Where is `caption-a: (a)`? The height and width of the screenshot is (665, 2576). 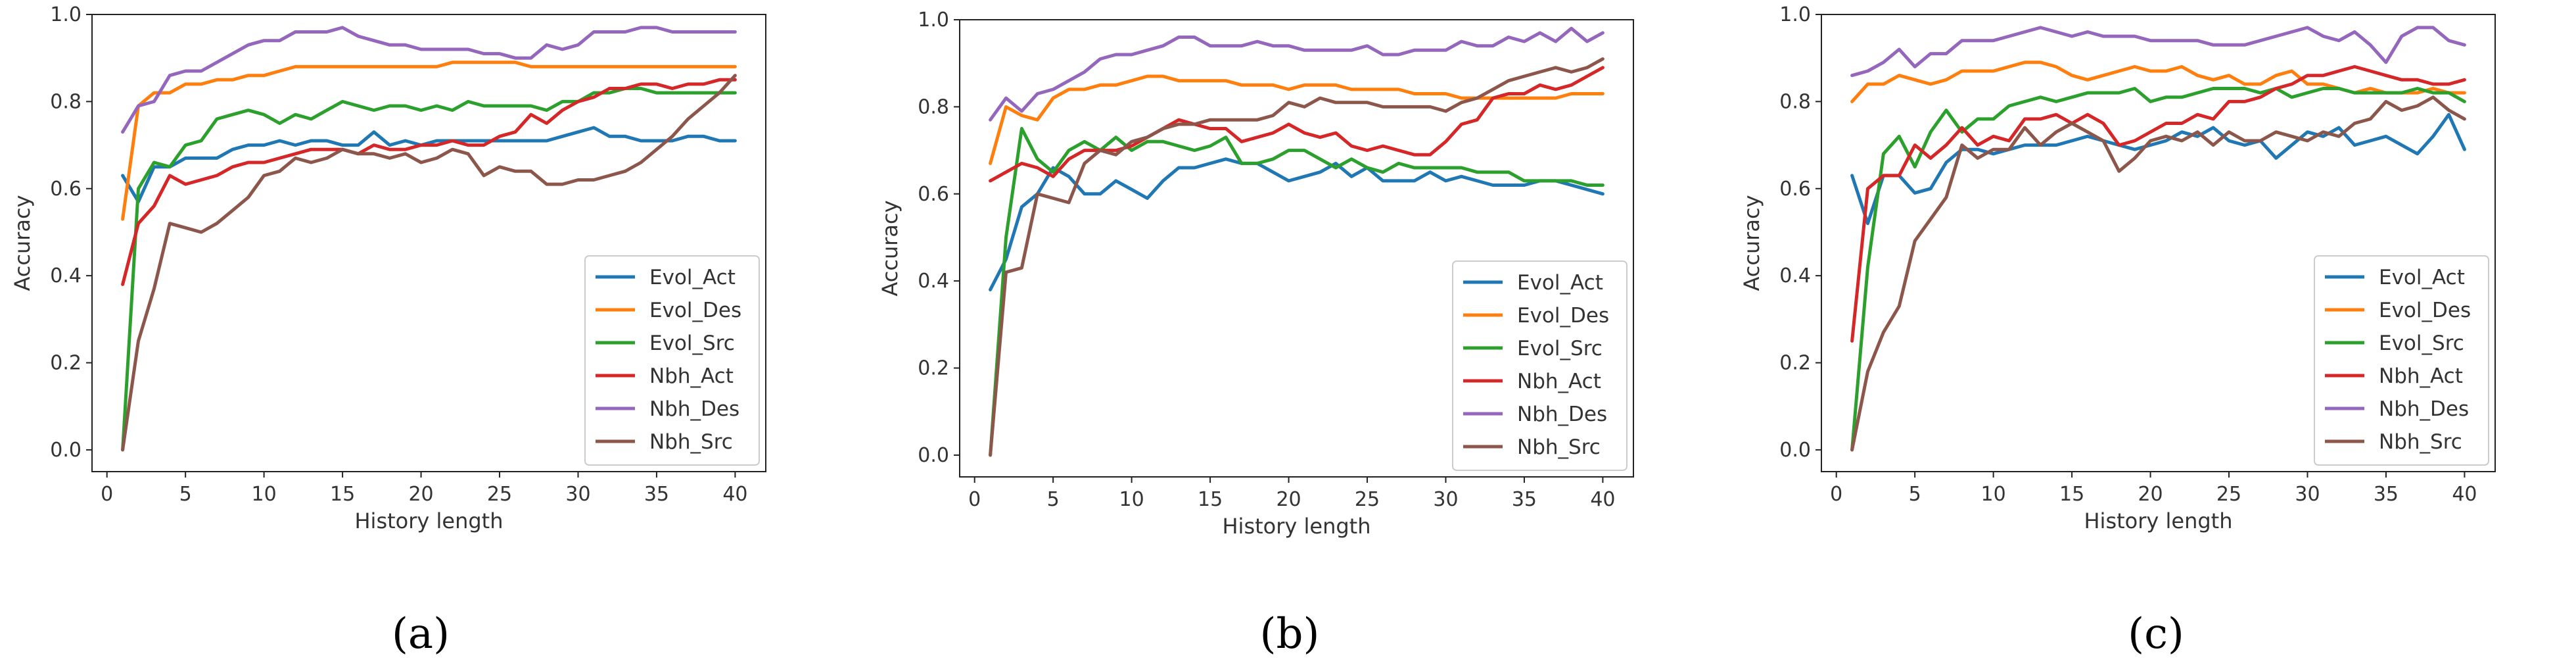 caption-a: (a) is located at coordinates (421, 634).